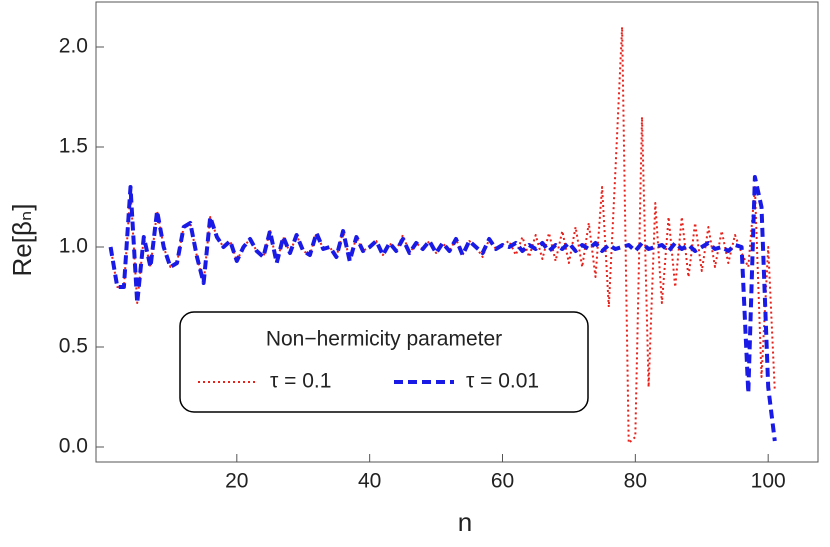  I want to click on x-tick-label: 20, so click(236, 481).